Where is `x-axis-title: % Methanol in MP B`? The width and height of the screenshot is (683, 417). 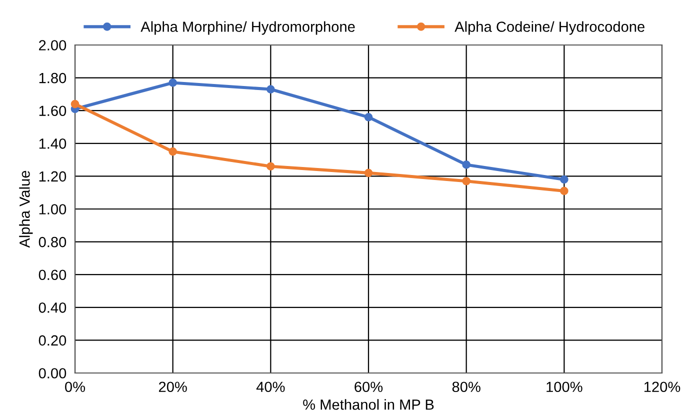 x-axis-title: % Methanol in MP B is located at coordinates (368, 404).